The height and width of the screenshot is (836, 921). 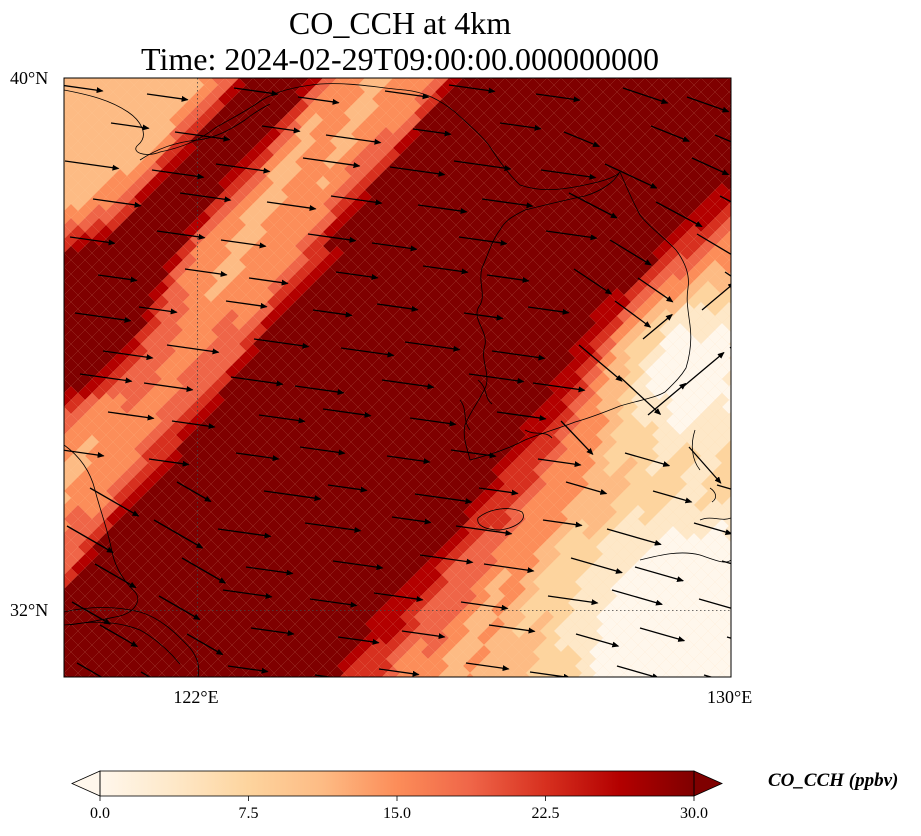 I want to click on lon-tick-label: 130°E, so click(x=730, y=697).